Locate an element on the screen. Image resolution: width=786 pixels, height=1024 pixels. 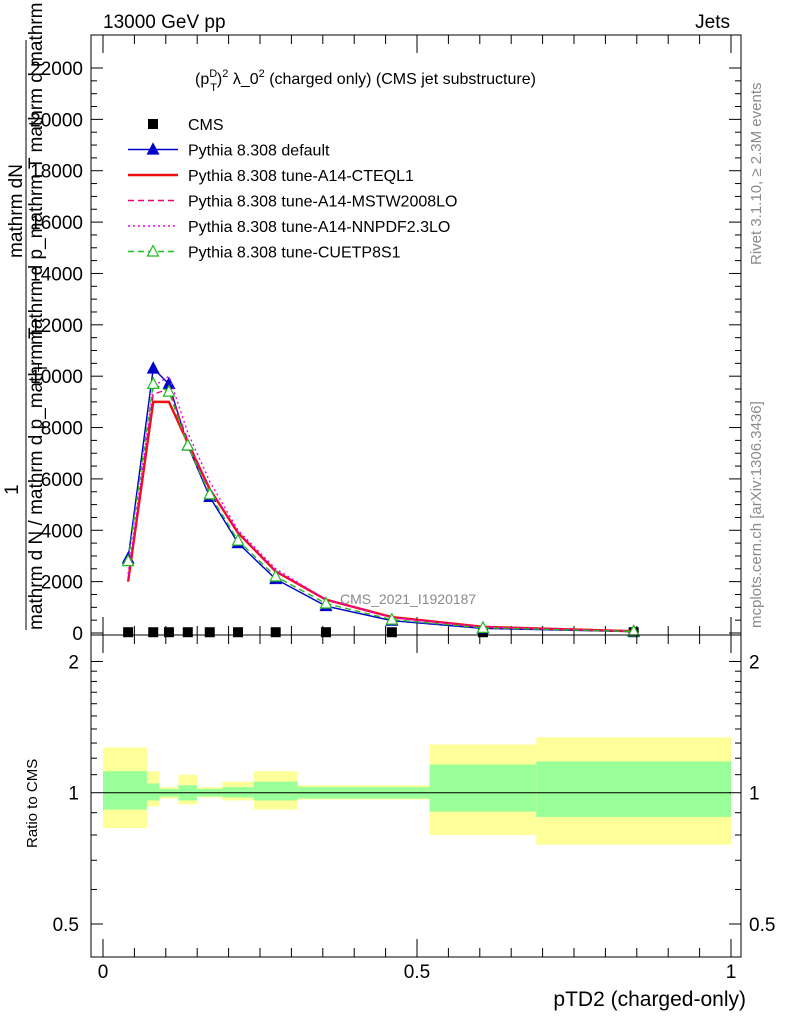
plot-title-sup-d: D is located at coordinates (213, 74).